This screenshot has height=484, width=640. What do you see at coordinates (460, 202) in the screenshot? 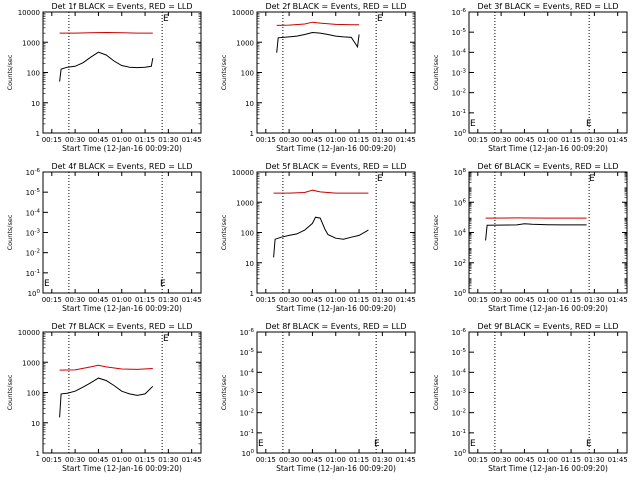
I see `y-tick-label: 10⁶` at bounding box center [460, 202].